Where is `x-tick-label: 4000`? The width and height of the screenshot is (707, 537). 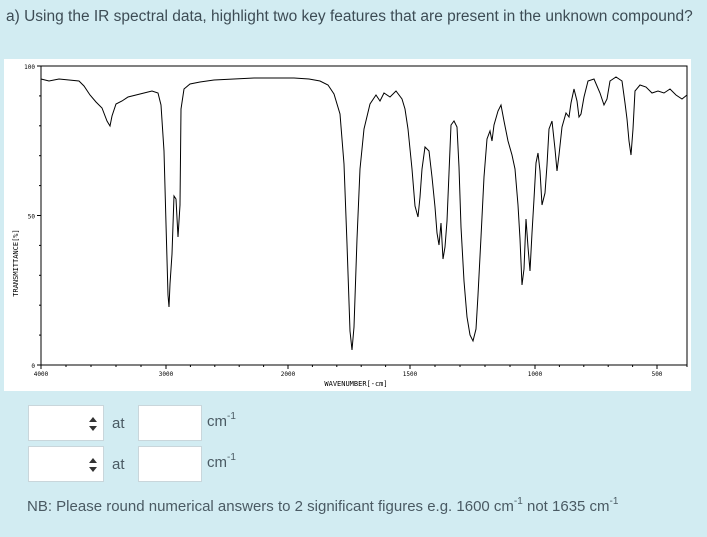
x-tick-label: 4000 is located at coordinates (41, 374).